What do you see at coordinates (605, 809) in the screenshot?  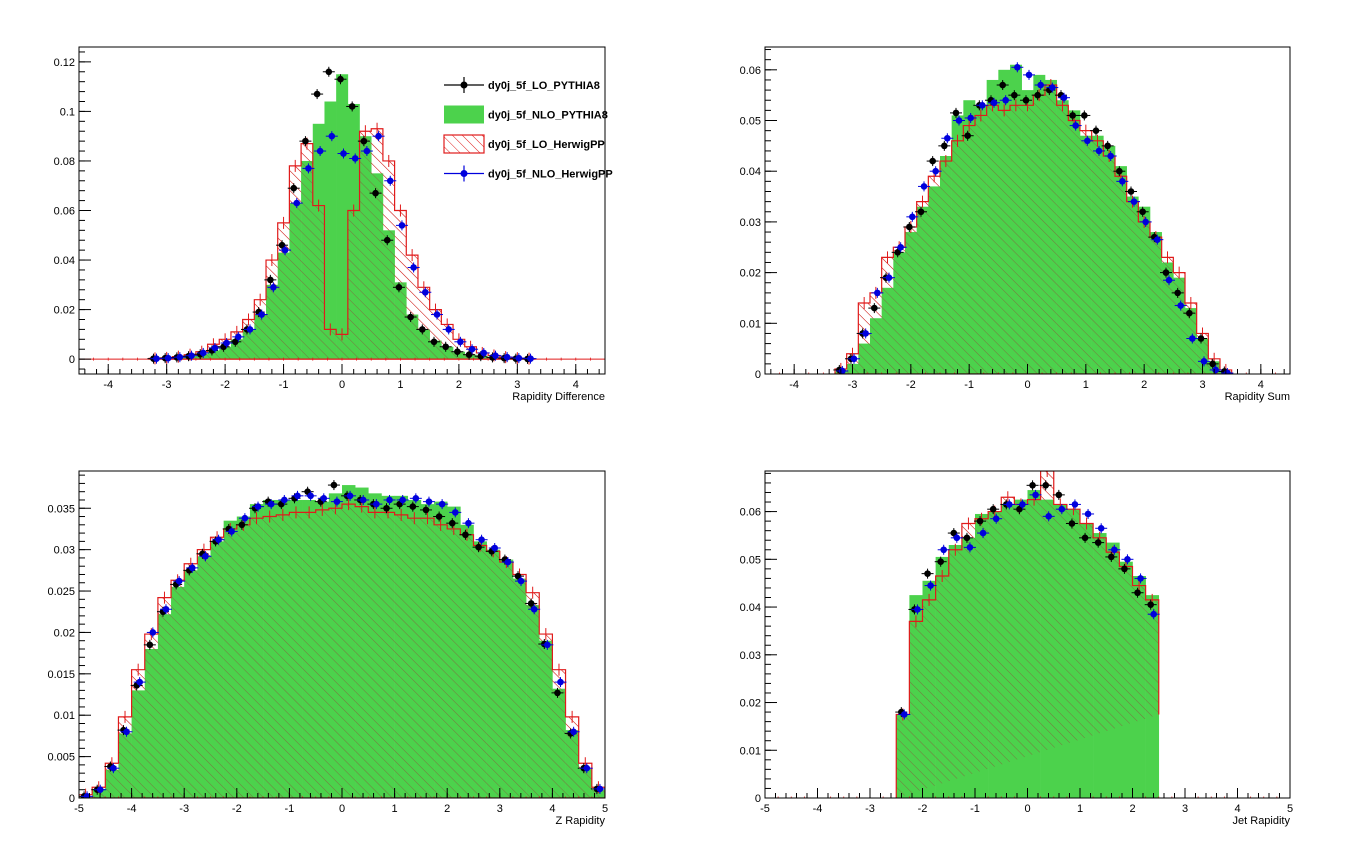 I see `x-tick-label: 5` at bounding box center [605, 809].